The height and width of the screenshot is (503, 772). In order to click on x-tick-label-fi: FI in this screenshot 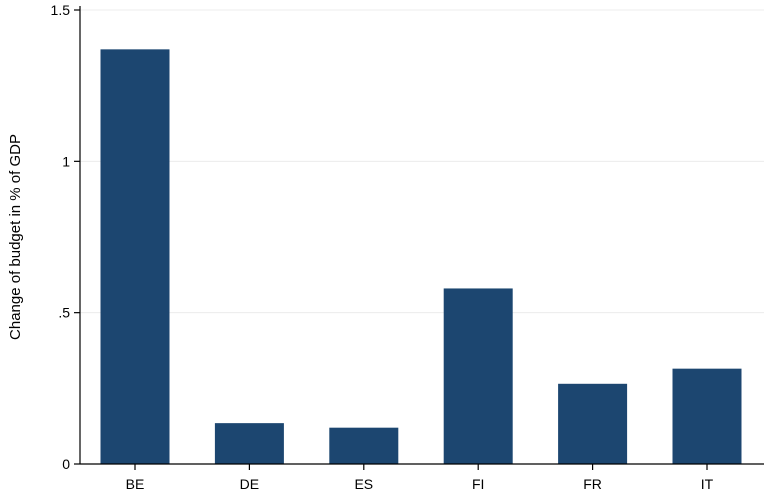, I will do `click(478, 484)`.